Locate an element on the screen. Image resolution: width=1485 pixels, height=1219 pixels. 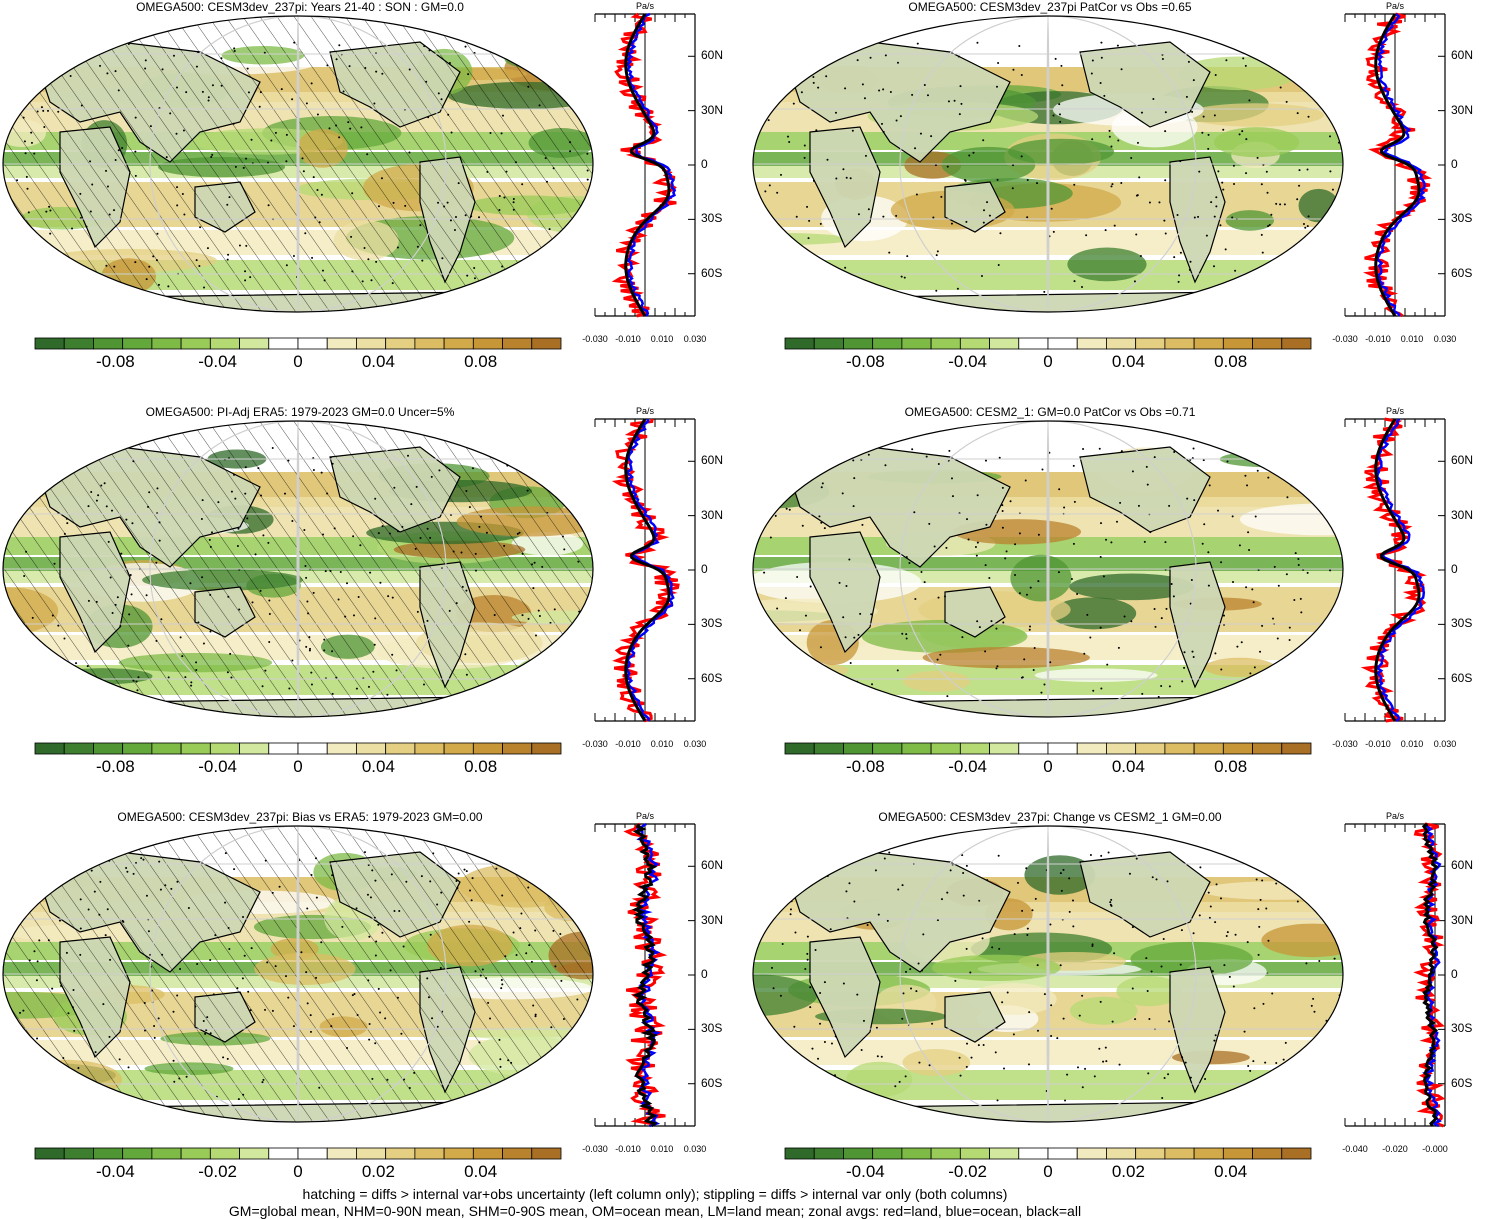
profile-x-tick-label: -0.010 is located at coordinates (628, 744).